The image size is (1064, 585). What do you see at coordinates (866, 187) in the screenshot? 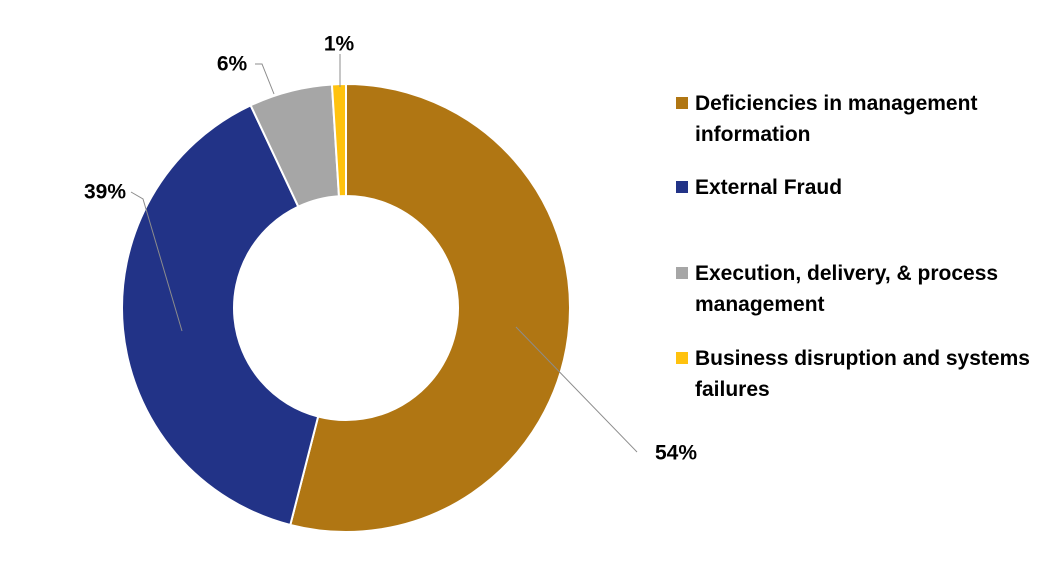
I see `legend-item-external-fraud: External Fraud` at bounding box center [866, 187].